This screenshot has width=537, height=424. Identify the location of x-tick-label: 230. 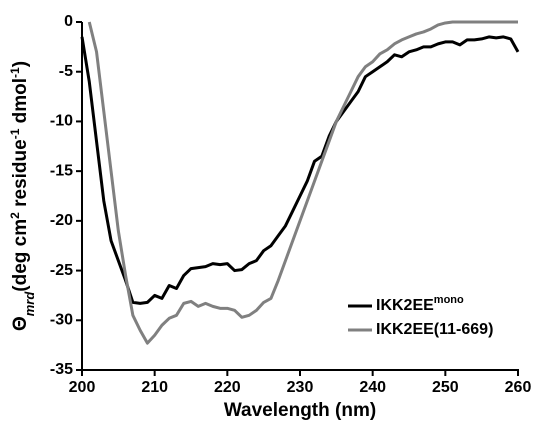
(300, 387).